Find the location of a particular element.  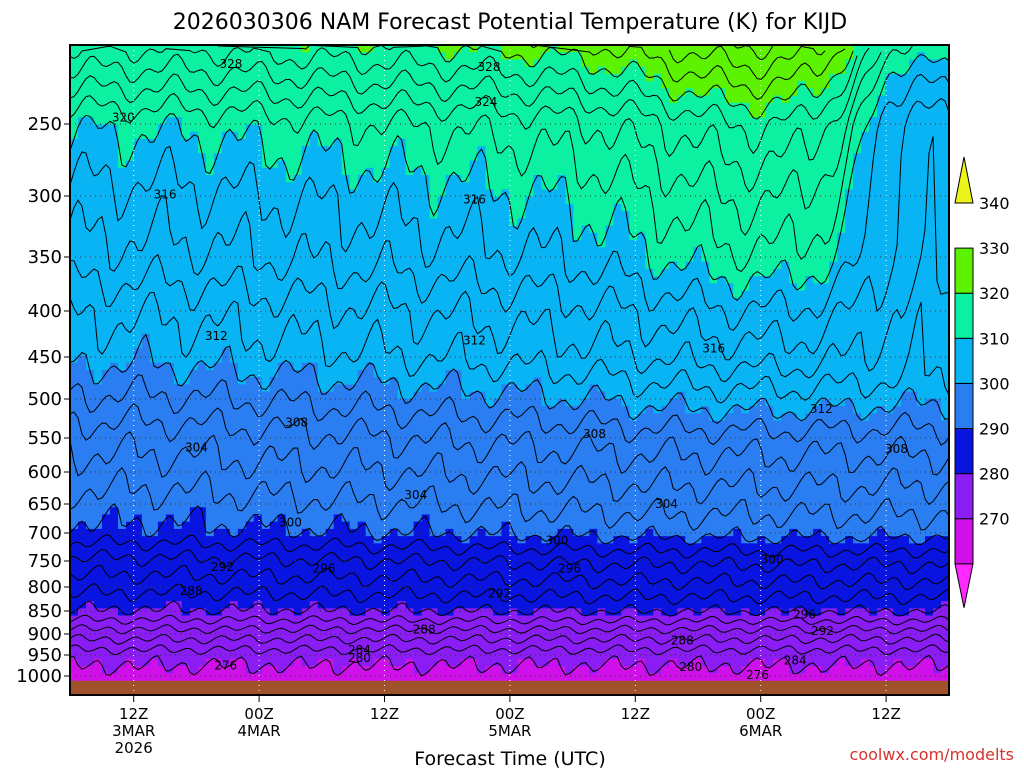

y-tick-label: 550 is located at coordinates (45, 438).